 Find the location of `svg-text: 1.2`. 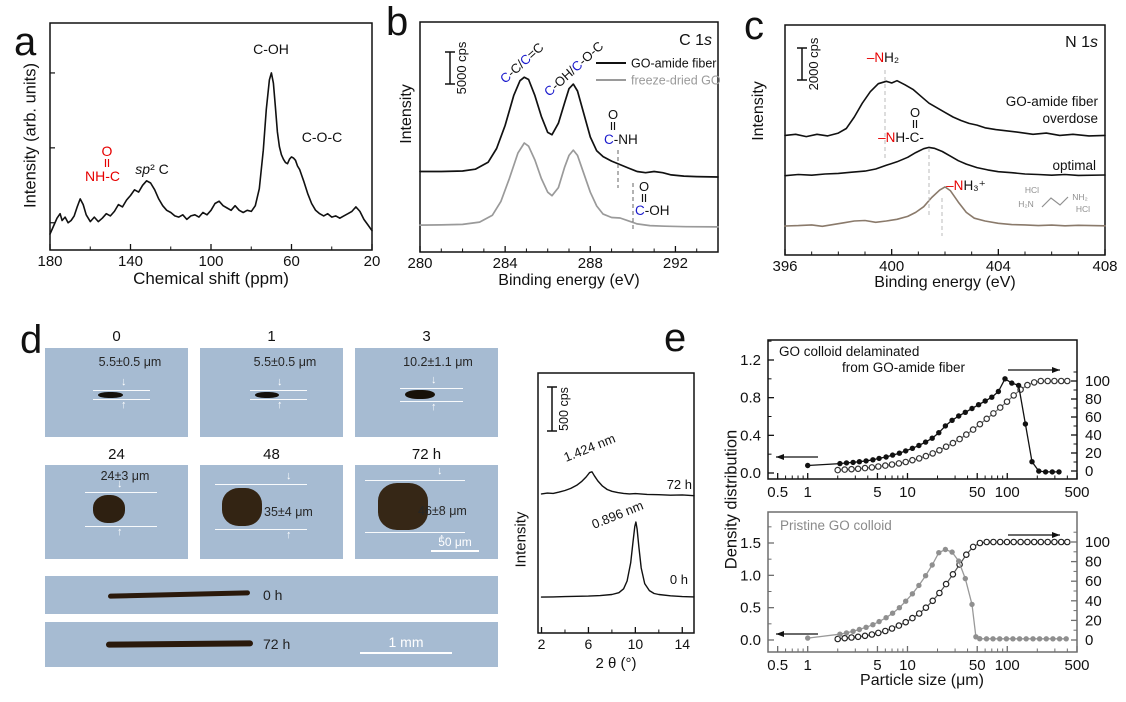

svg-text: 1.2 is located at coordinates (750, 360).